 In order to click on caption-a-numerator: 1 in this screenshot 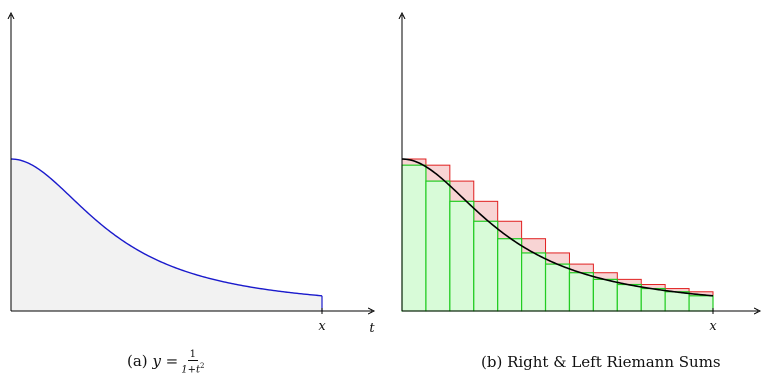, I will do `click(193, 355)`.